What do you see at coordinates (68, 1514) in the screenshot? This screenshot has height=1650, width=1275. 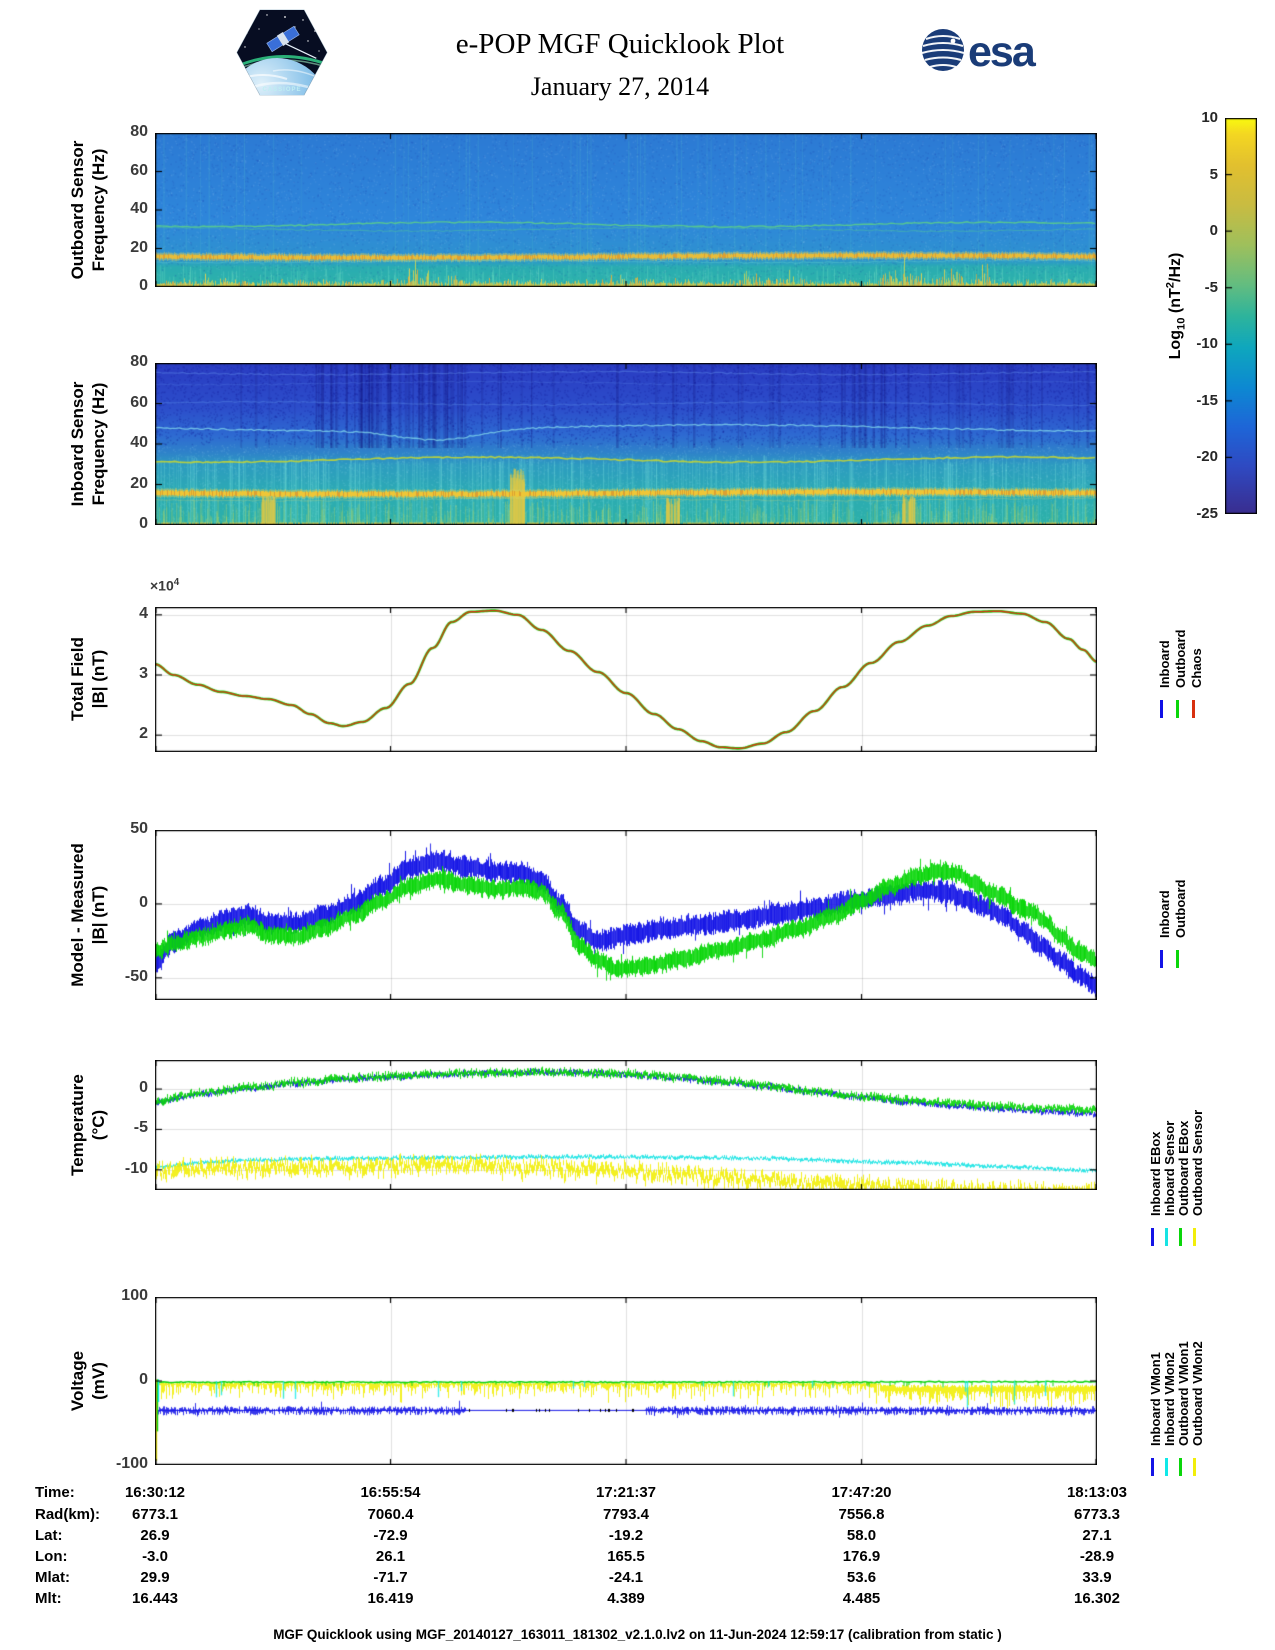 I see `ephemeris-row-label: Rad(km):` at bounding box center [68, 1514].